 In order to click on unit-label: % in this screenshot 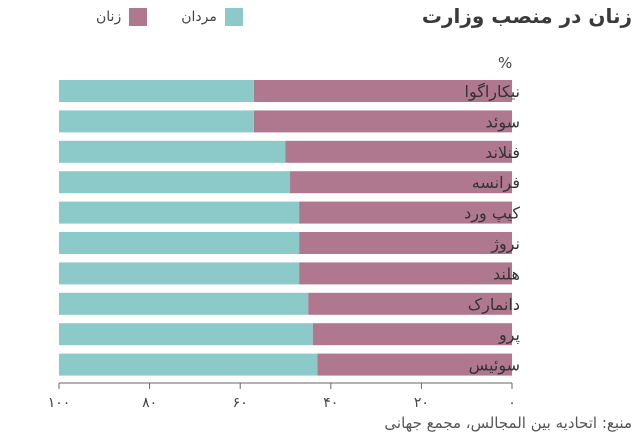, I will do `click(505, 63)`.